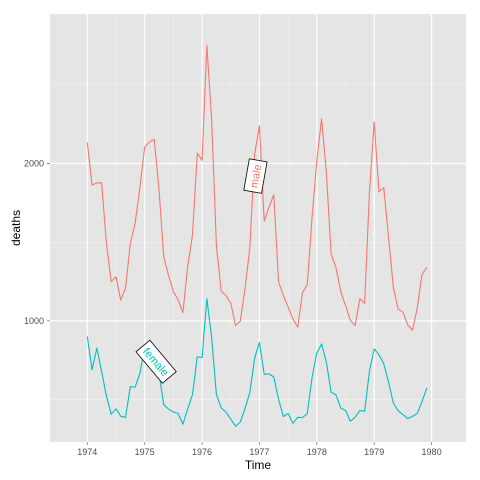 The height and width of the screenshot is (480, 480). Describe the element at coordinates (202, 452) in the screenshot. I see `x-tick-label: 1976` at that location.